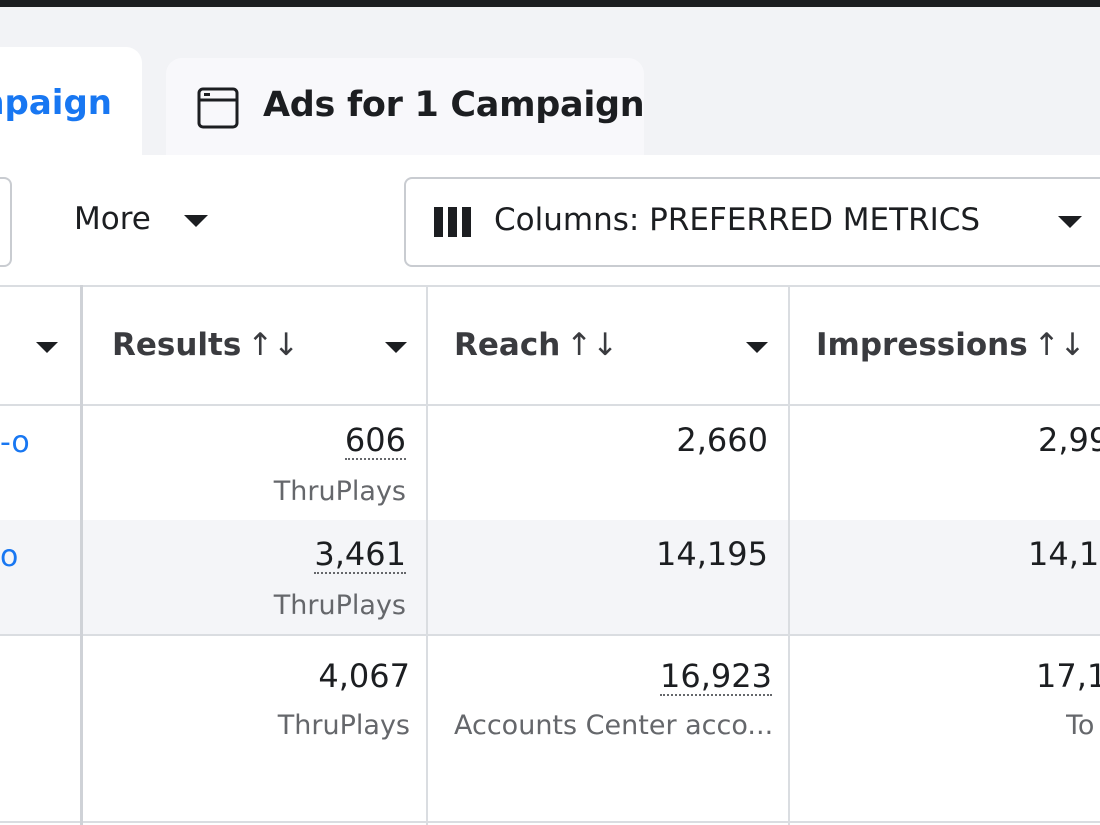 The height and width of the screenshot is (825, 1100). I want to click on toolbar-left-control, so click(6, 222).